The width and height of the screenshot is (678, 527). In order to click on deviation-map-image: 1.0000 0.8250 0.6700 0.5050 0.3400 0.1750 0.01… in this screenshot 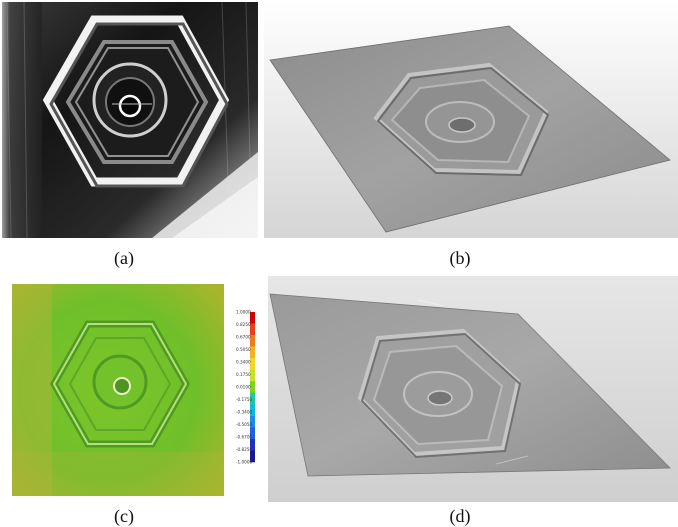, I will do `click(133, 390)`.